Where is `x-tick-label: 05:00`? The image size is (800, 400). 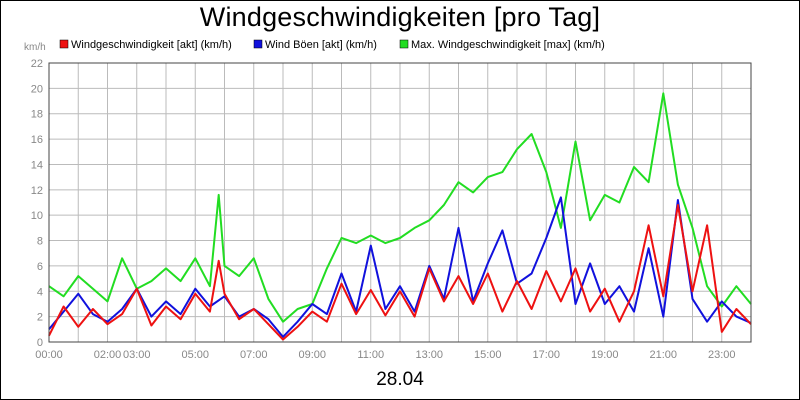 x-tick-label: 05:00 is located at coordinates (195, 355).